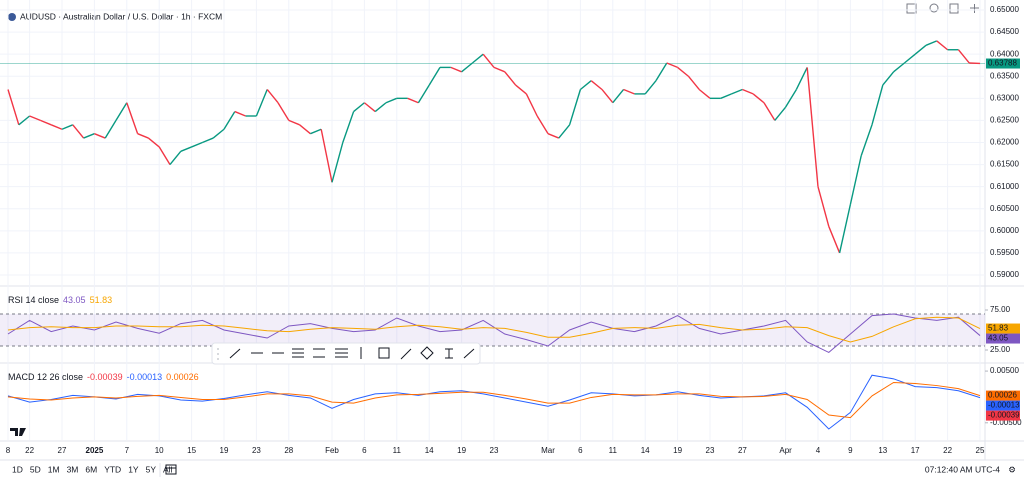 This screenshot has width=1024, height=480. Describe the element at coordinates (168, 469) in the screenshot. I see `timeframe-button: All` at that location.